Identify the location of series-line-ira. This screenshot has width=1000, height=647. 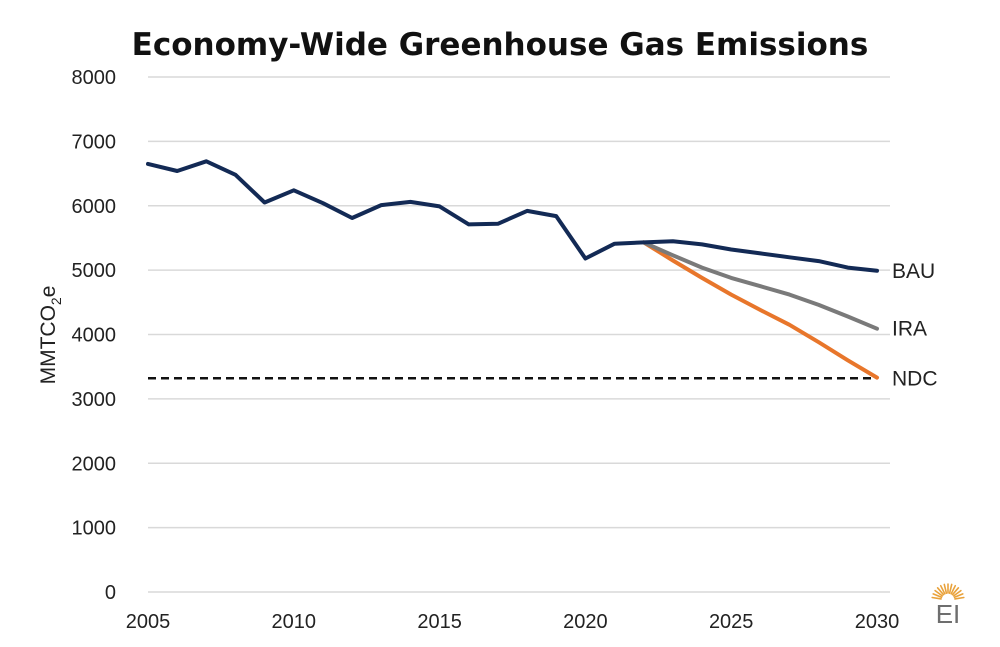
(760, 285).